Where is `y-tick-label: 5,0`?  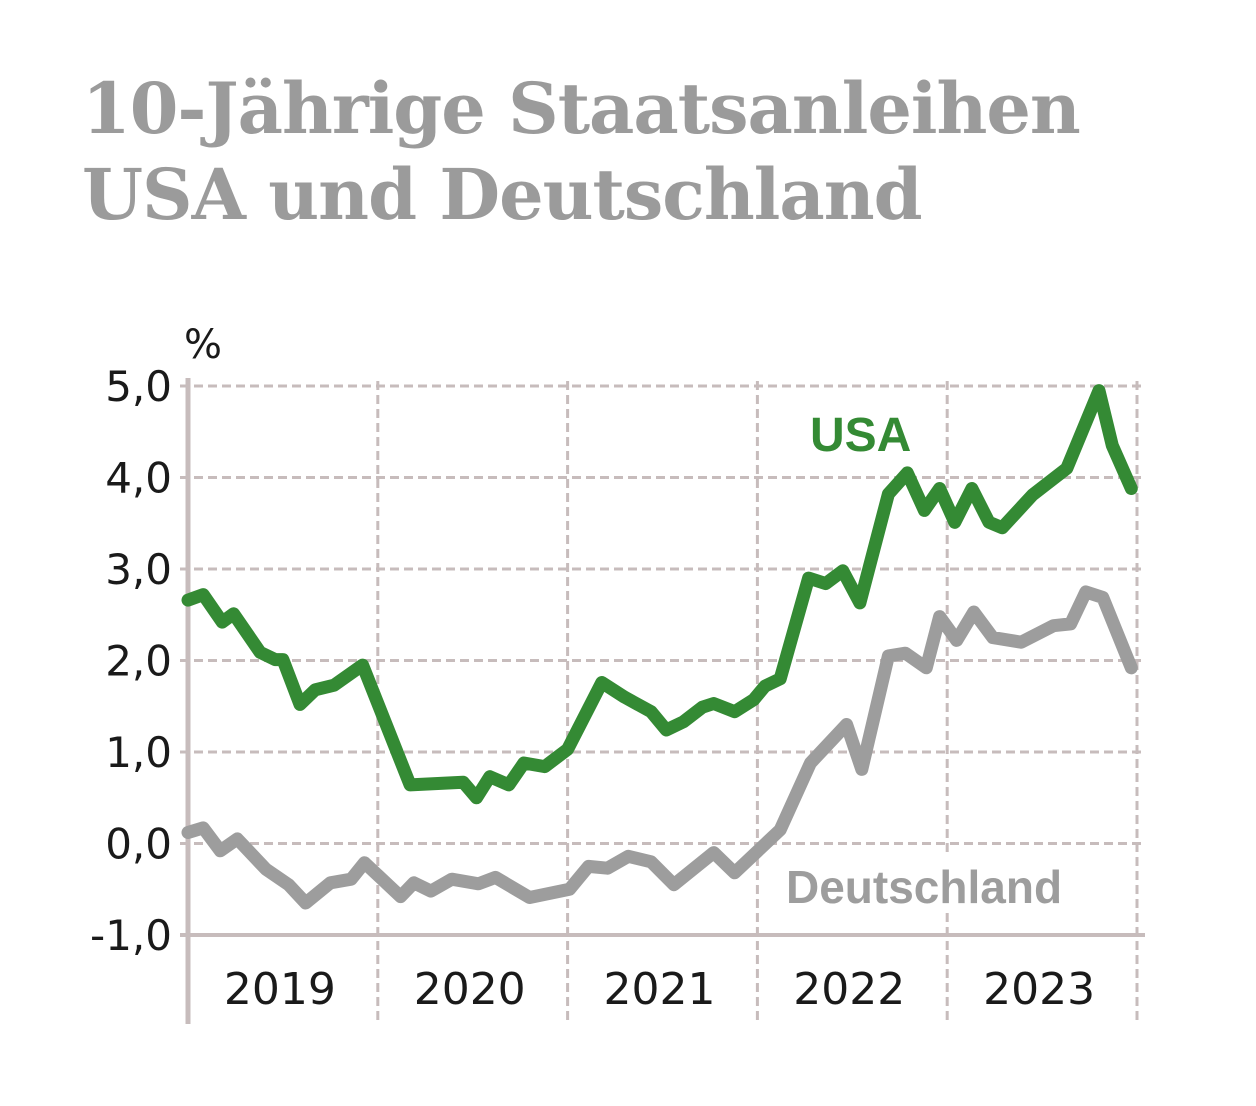
y-tick-label: 5,0 is located at coordinates (138, 386).